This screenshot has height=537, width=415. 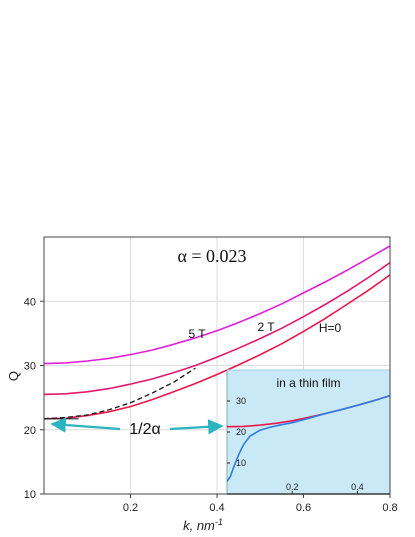 I want to click on half-alpha-annotation: 1/2α, so click(x=145, y=429).